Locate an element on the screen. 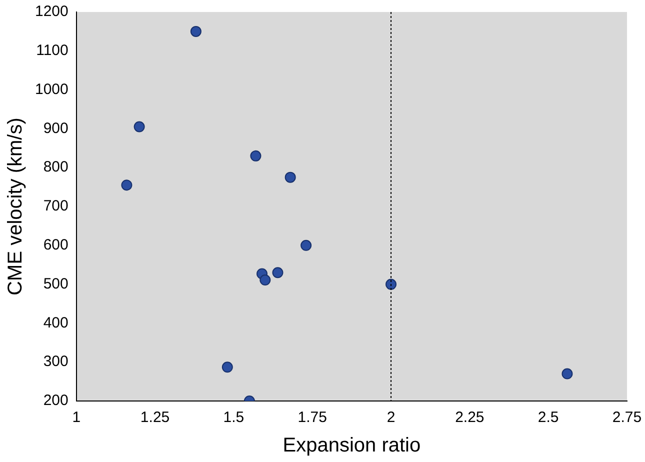 This screenshot has width=645, height=462. x-tick-label: 2.5 is located at coordinates (548, 417).